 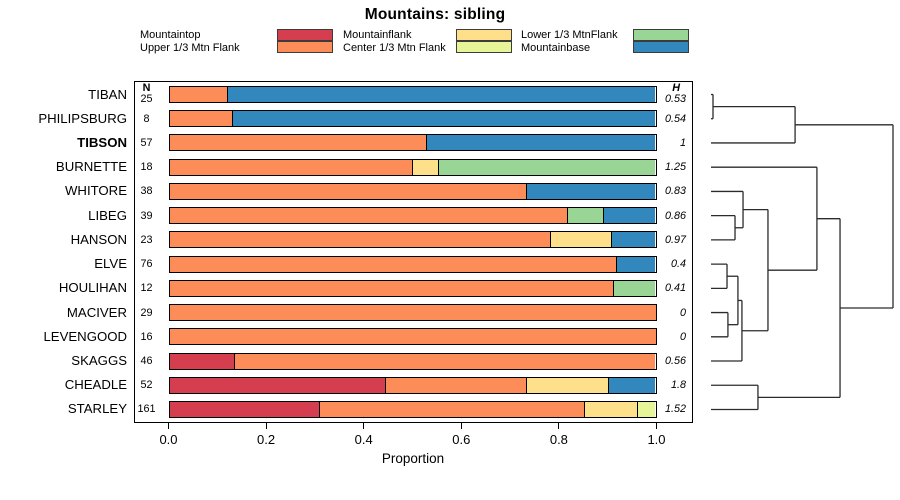 What do you see at coordinates (569, 35) in the screenshot?
I see `legend-label-lower-1-3-mtnflank: Lower 1/3 MtnFlank` at bounding box center [569, 35].